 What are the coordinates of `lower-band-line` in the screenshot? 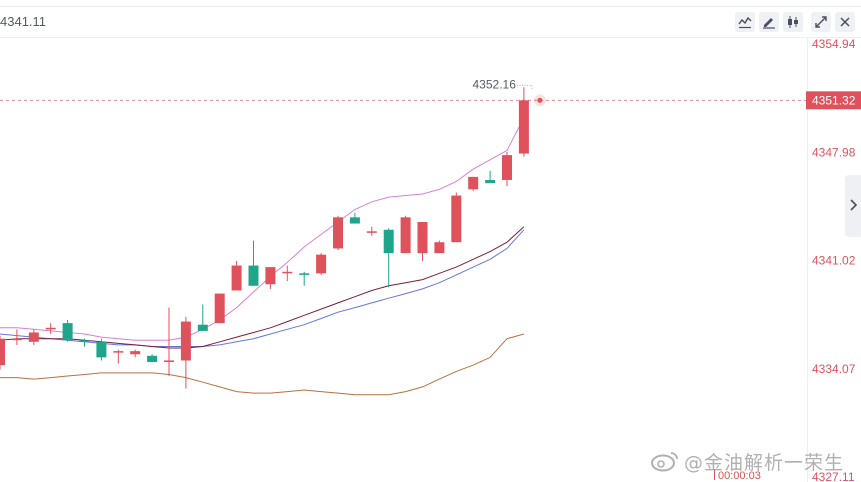 It's located at (262, 364).